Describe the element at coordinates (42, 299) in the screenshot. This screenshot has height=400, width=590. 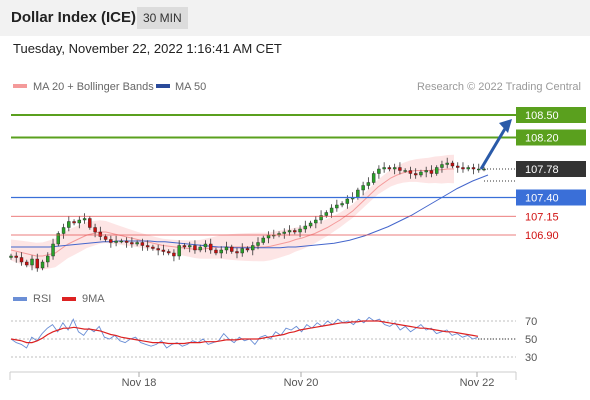
I see `rsi-legend-label: RSI` at that location.